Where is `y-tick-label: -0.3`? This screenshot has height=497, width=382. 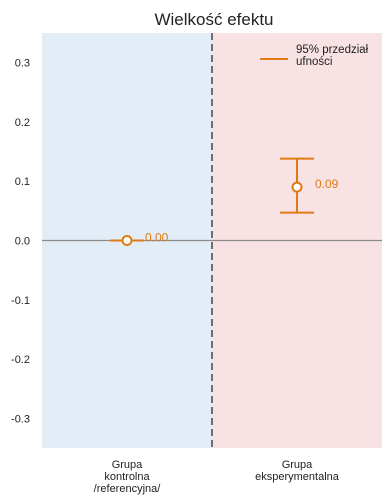 y-tick-label: -0.3 is located at coordinates (20, 419).